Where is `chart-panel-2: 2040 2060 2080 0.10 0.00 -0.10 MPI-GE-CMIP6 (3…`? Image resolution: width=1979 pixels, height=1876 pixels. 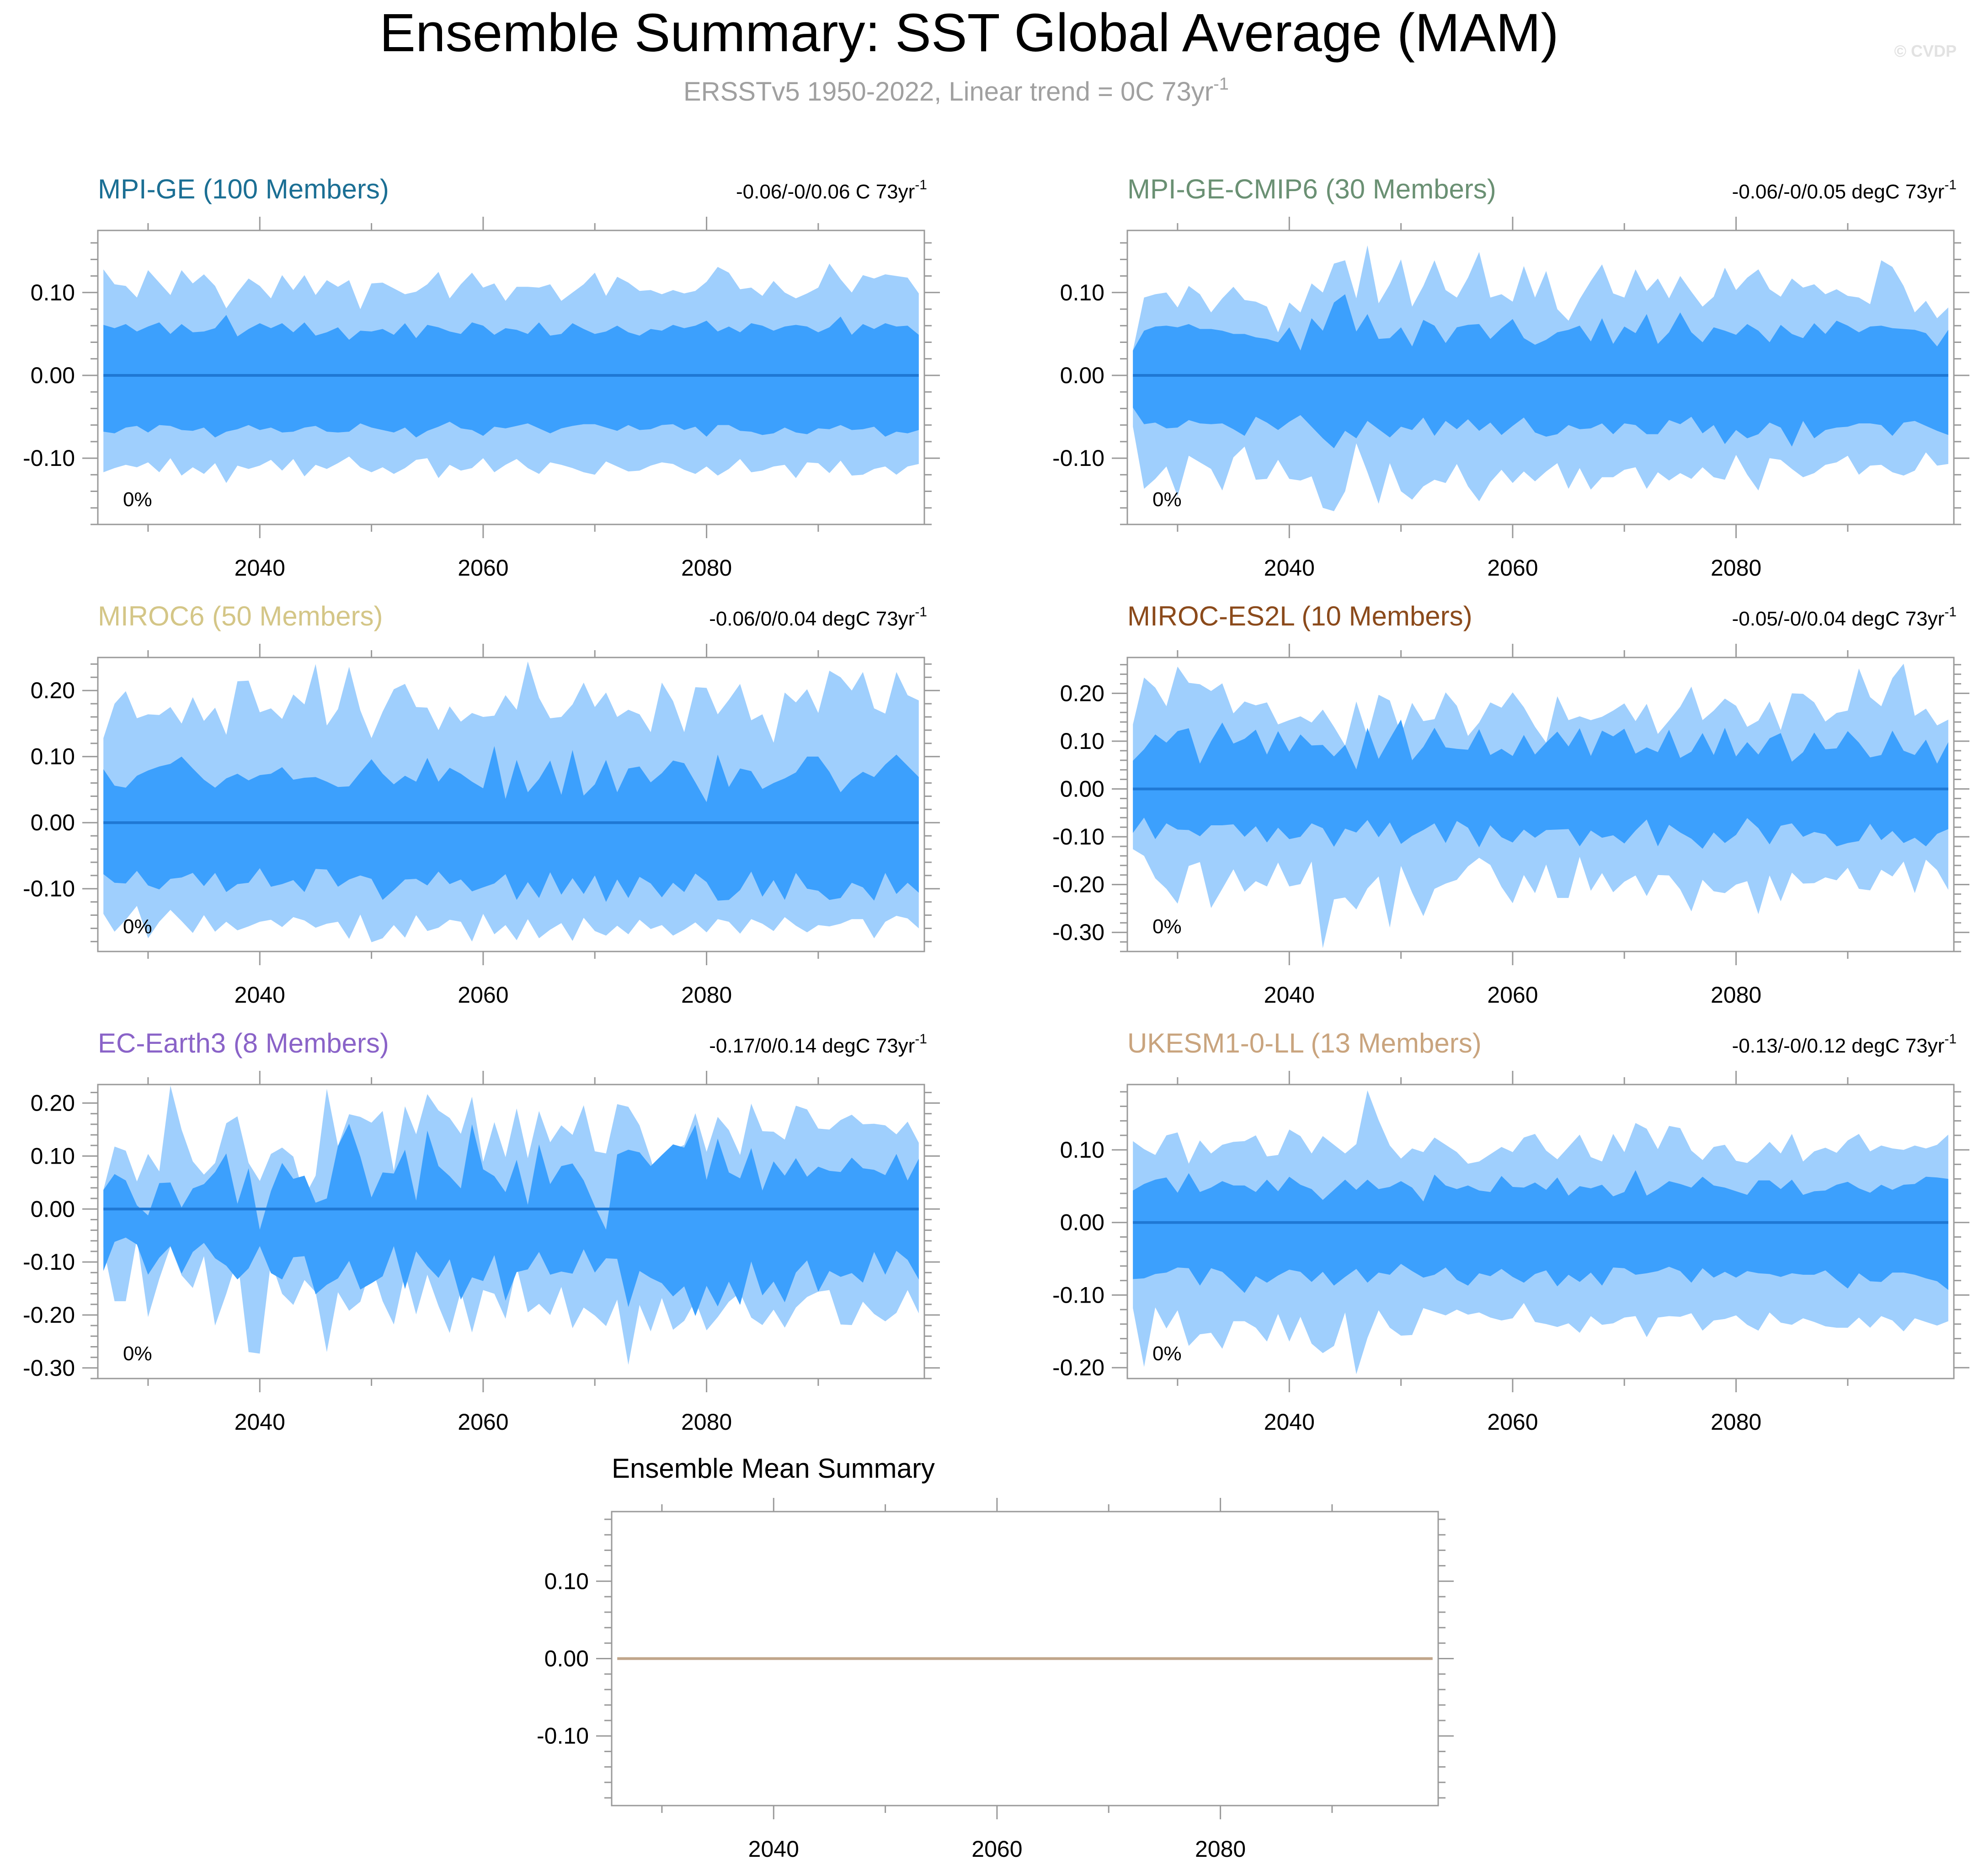
chart-panel-2: 2040 2060 2080 0.10 0.00 -0.10 MPI-GE-CMIP6 (3… is located at coordinates (1510, 377).